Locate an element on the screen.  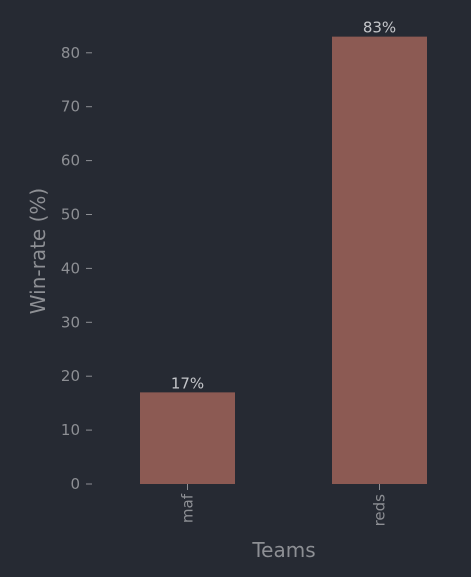
y-tick-label: 50 is located at coordinates (70, 215).